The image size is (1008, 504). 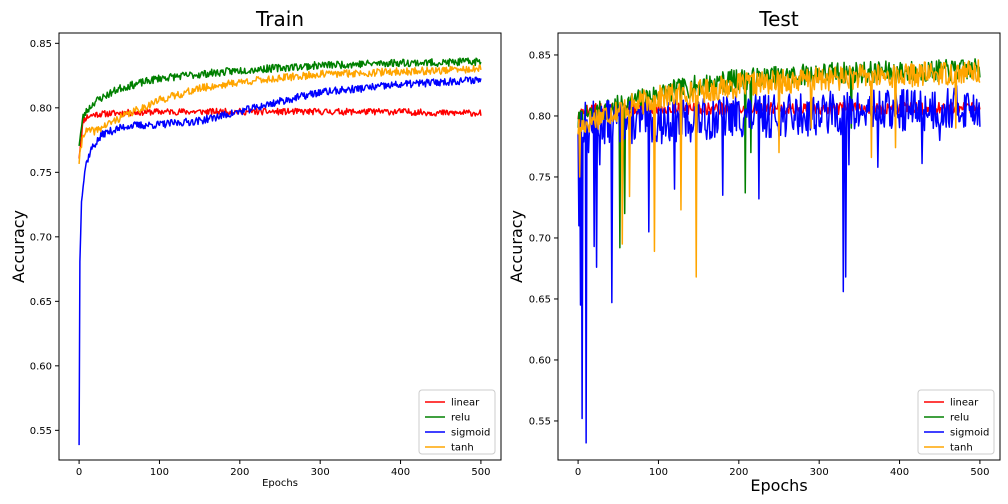 What do you see at coordinates (279, 19) in the screenshot?
I see `chart-title: Train` at bounding box center [279, 19].